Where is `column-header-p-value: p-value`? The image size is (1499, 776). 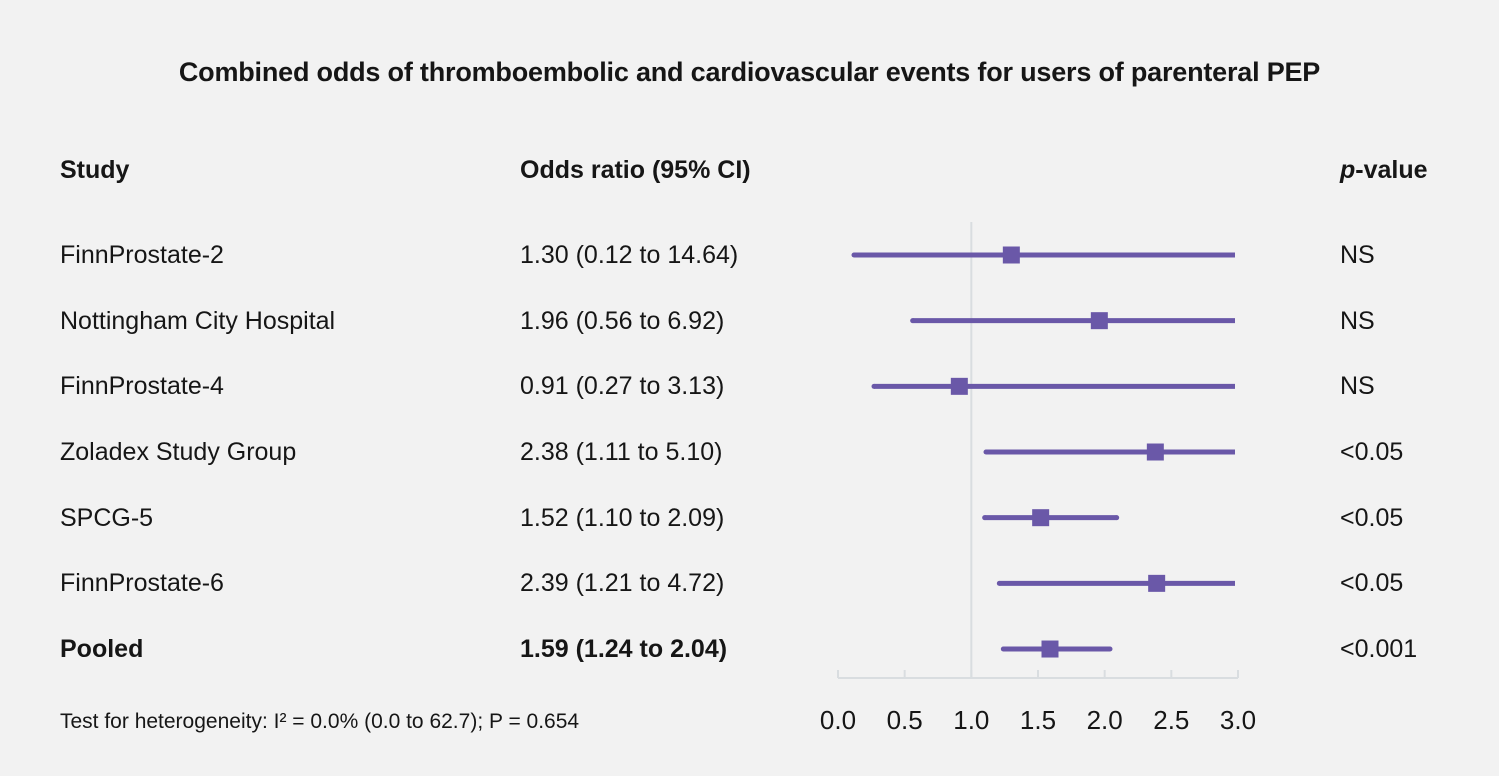
column-header-p-value: p-value is located at coordinates (1384, 170).